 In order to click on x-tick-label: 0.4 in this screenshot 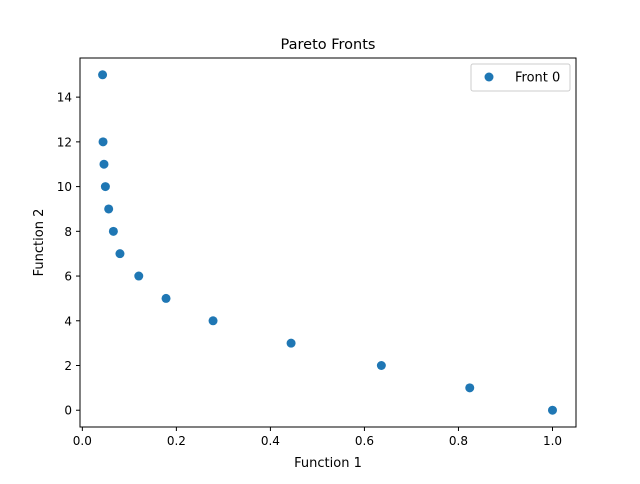, I will do `click(270, 441)`.